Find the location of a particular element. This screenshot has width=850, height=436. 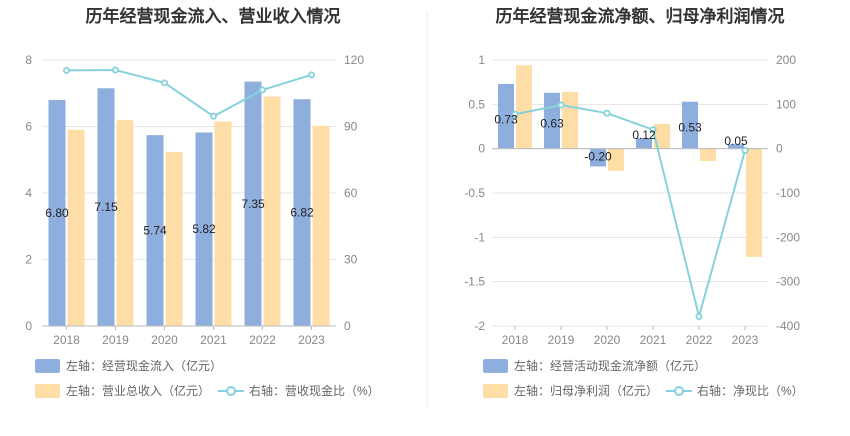

legend-item: 右轴：营收现金比（%） is located at coordinates (314, 390).